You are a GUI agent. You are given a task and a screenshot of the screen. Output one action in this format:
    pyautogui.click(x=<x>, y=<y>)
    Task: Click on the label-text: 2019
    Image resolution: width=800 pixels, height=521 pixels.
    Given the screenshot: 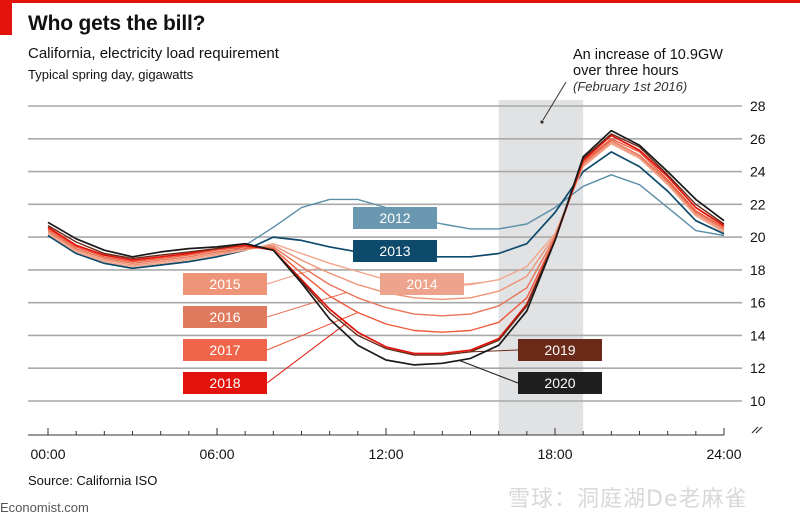 What is the action you would take?
    pyautogui.click(x=559, y=350)
    